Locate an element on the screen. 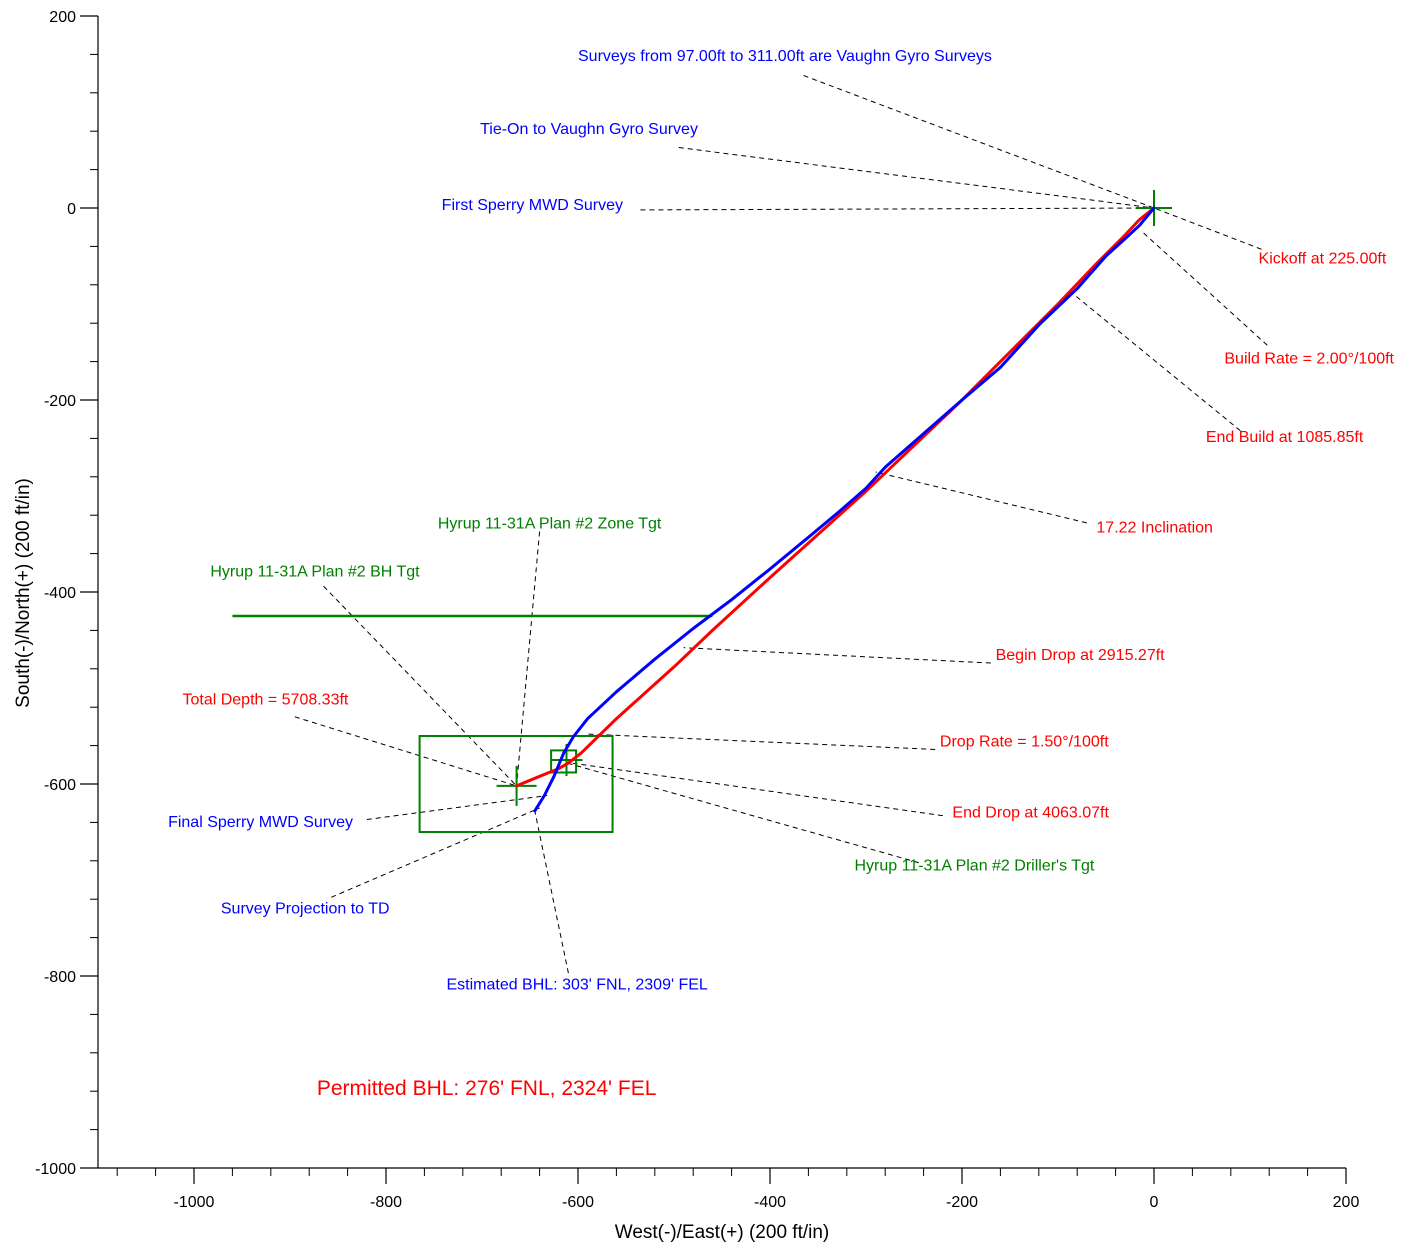 The height and width of the screenshot is (1243, 1410). x-tick-label: -1000 is located at coordinates (194, 1202).